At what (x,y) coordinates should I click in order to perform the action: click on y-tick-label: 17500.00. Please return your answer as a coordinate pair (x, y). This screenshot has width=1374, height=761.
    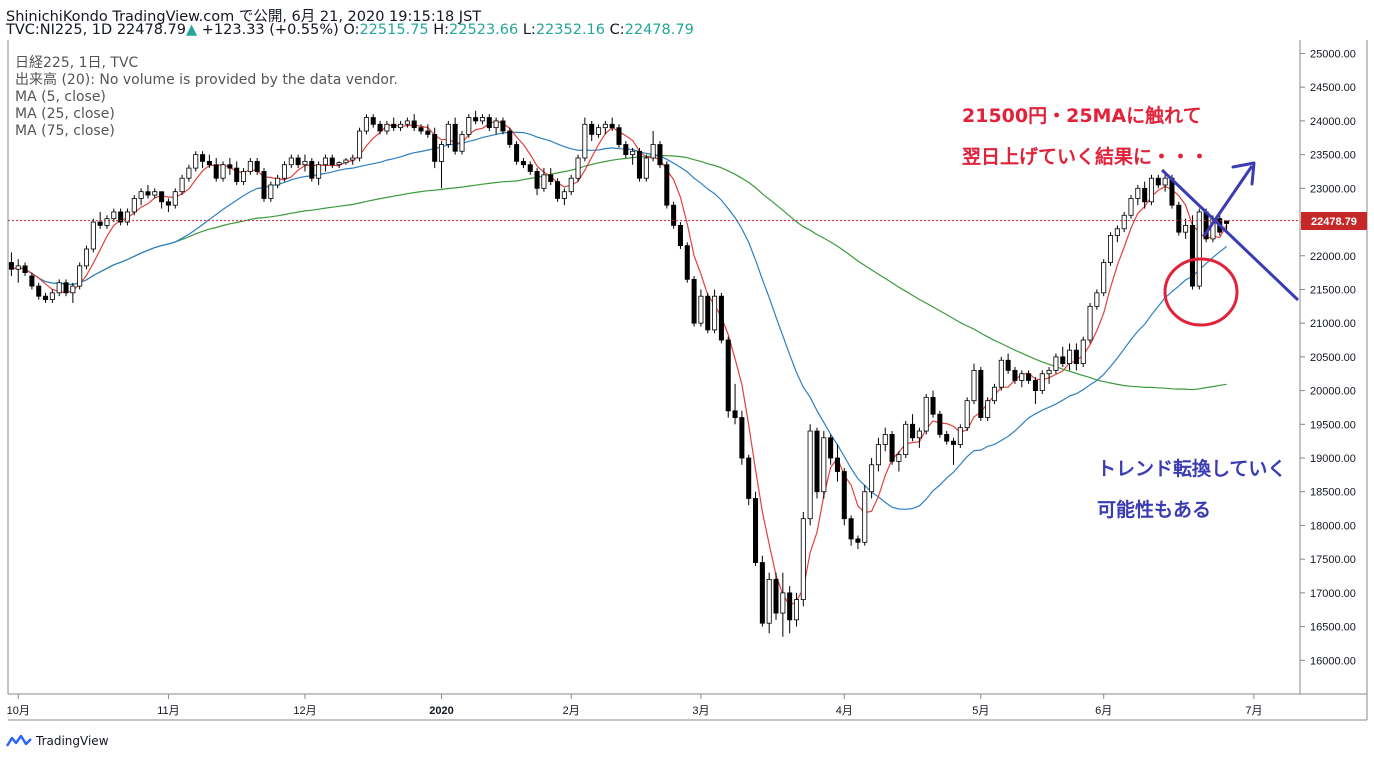
    Looking at the image, I should click on (1333, 560).